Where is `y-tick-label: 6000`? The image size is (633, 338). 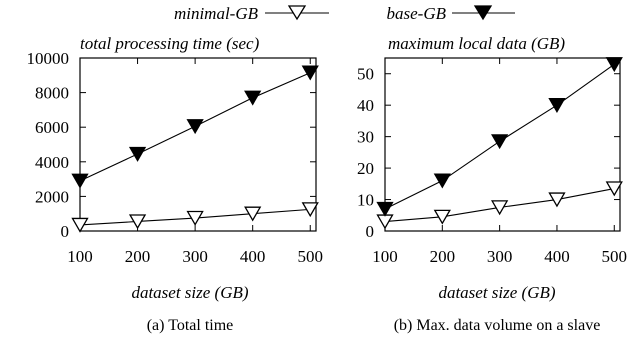
y-tick-label: 6000 is located at coordinates (52, 127).